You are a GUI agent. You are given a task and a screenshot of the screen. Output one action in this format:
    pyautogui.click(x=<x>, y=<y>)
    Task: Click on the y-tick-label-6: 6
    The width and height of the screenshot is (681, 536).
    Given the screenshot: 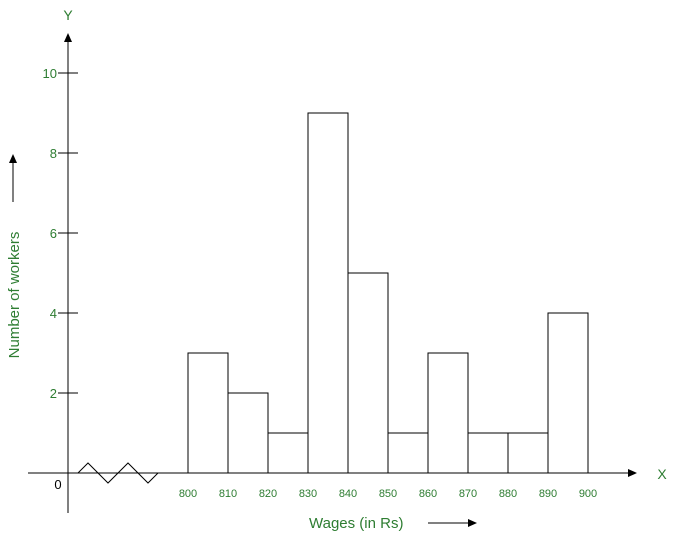 What is the action you would take?
    pyautogui.click(x=53, y=233)
    